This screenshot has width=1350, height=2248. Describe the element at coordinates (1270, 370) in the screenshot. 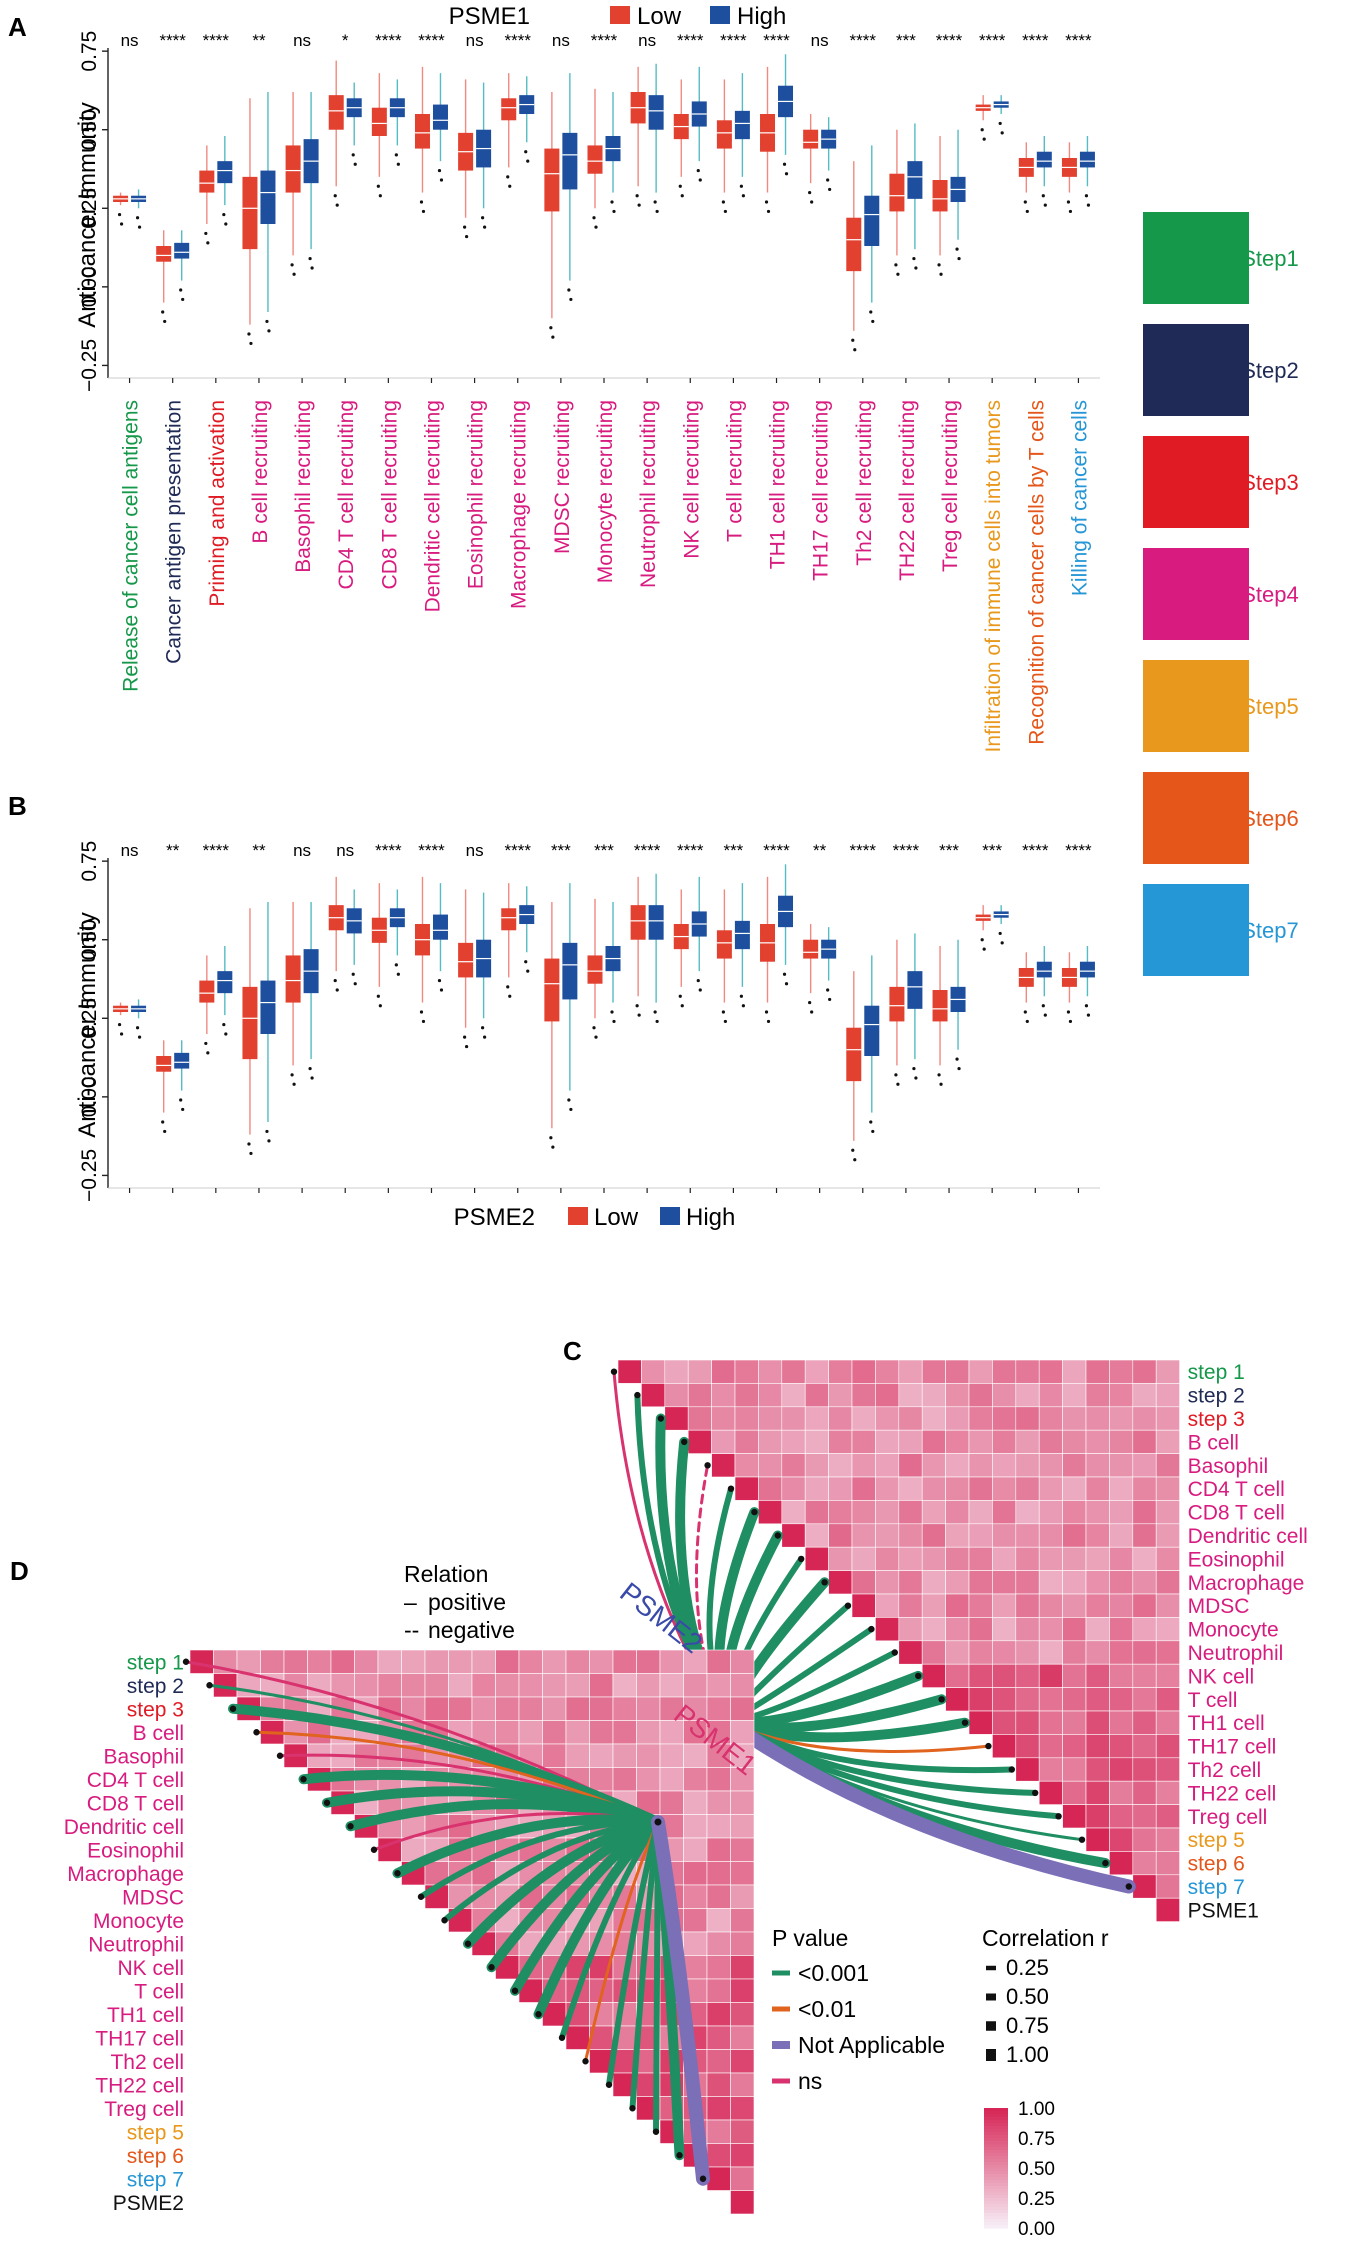

I see `step-legend-label: Step2` at that location.